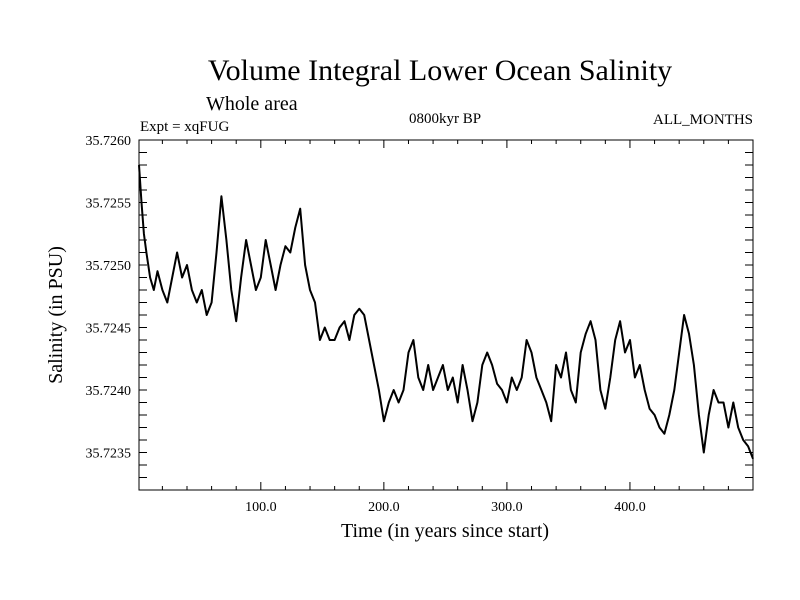  Describe the element at coordinates (56, 315) in the screenshot. I see `y-axis-label: Salinity (in PSU)` at that location.